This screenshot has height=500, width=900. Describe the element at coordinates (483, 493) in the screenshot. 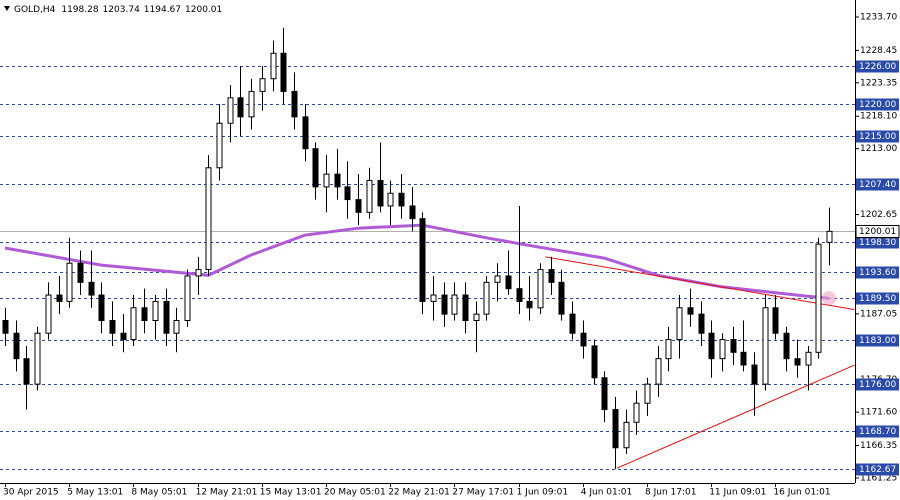

I see `x-tick-label: 27 May 17:01` at that location.